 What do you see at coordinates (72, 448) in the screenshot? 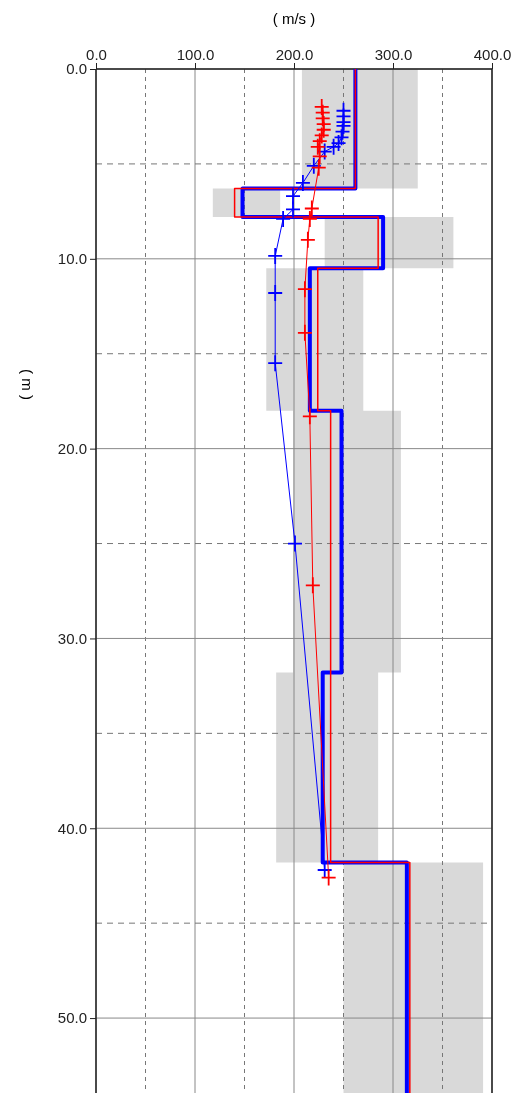
I see `y-tick-label: 20.0` at bounding box center [72, 448].